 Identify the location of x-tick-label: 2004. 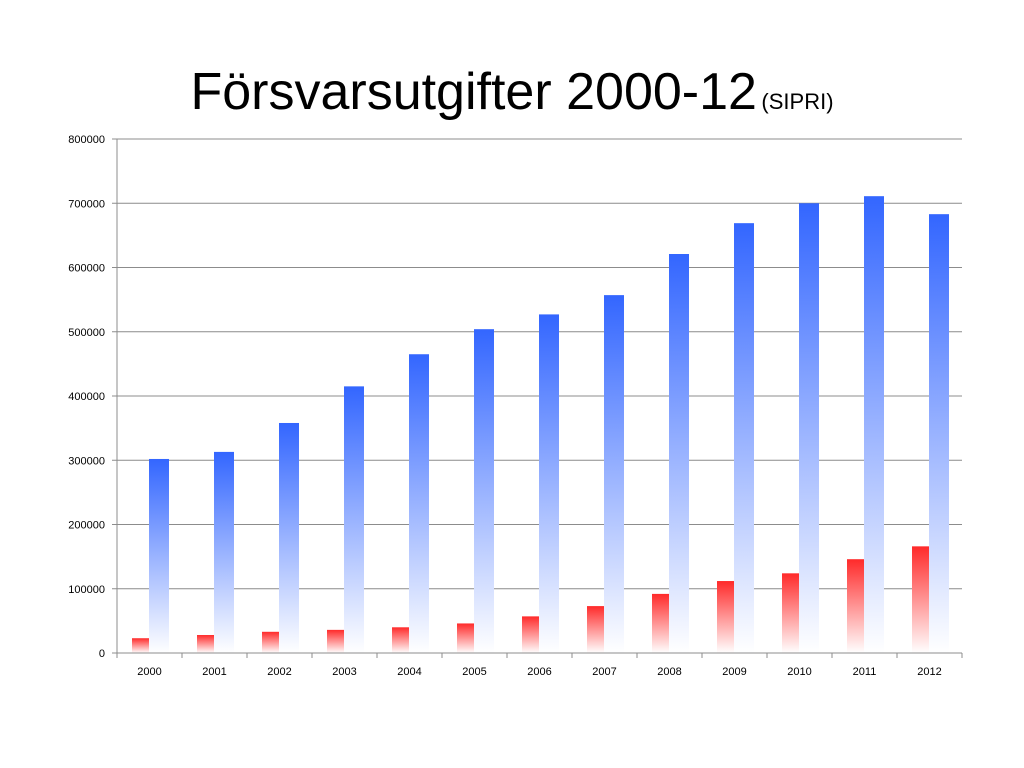
(409, 672).